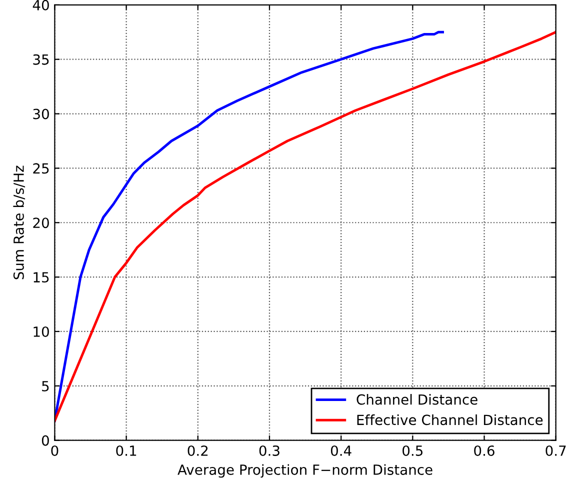  Describe the element at coordinates (19, 223) in the screenshot. I see `y-axis-title: Sum Rate b/s/Hz` at that location.